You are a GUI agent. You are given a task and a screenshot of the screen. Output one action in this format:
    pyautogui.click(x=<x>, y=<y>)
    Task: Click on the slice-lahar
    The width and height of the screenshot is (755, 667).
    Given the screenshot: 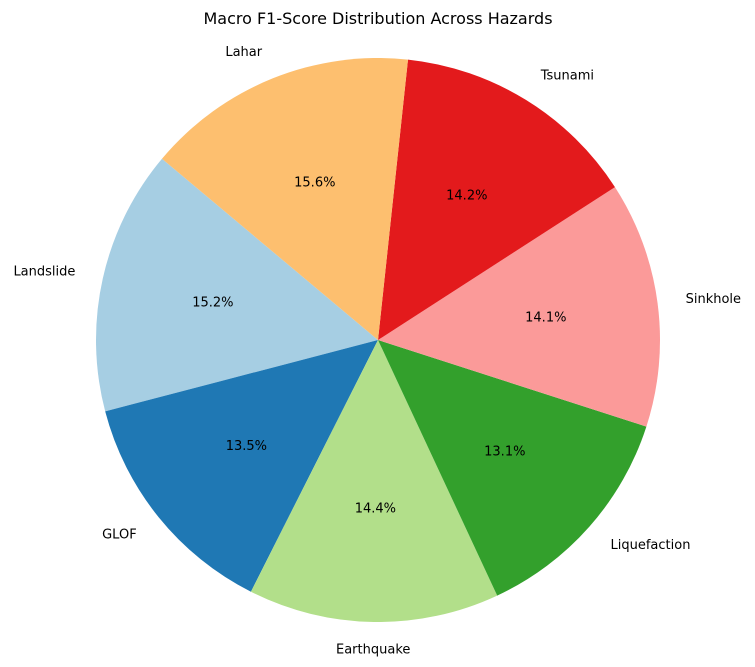 What is the action you would take?
    pyautogui.click(x=284, y=199)
    